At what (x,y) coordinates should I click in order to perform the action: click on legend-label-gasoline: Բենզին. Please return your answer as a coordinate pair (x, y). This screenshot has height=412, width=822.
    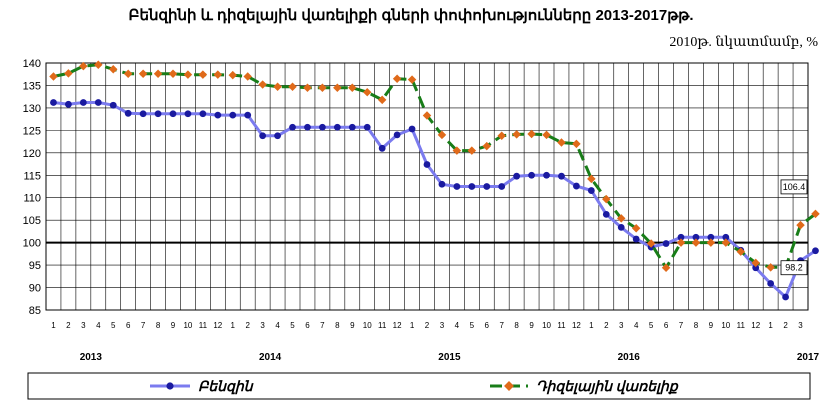
    Looking at the image, I should click on (226, 387).